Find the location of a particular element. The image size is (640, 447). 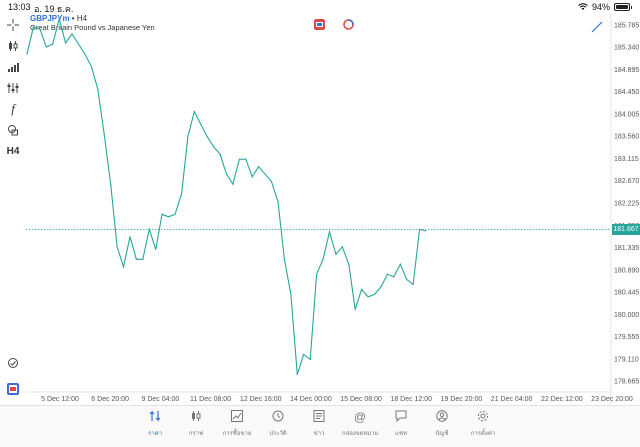

price-tick-label: 184.450 is located at coordinates (626, 92).